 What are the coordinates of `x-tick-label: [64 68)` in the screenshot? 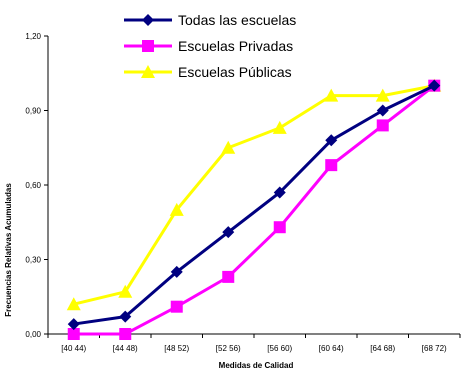 It's located at (382, 348).